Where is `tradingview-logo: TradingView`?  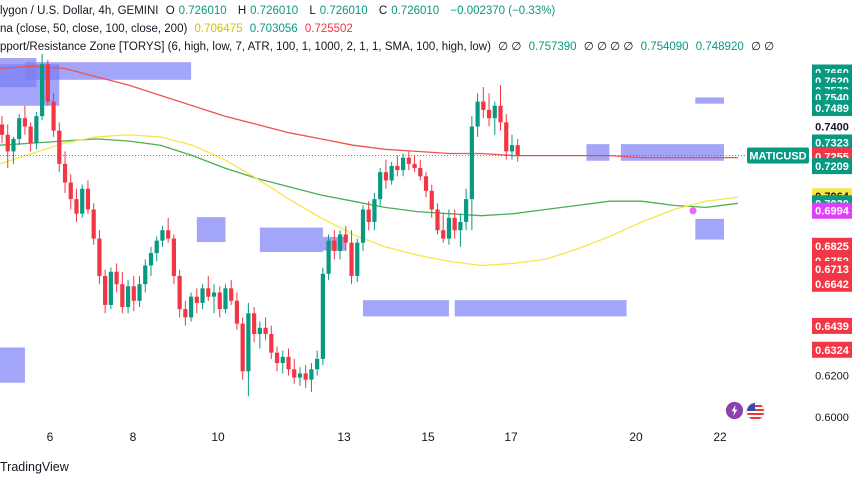 tradingview-logo: TradingView is located at coordinates (34, 467).